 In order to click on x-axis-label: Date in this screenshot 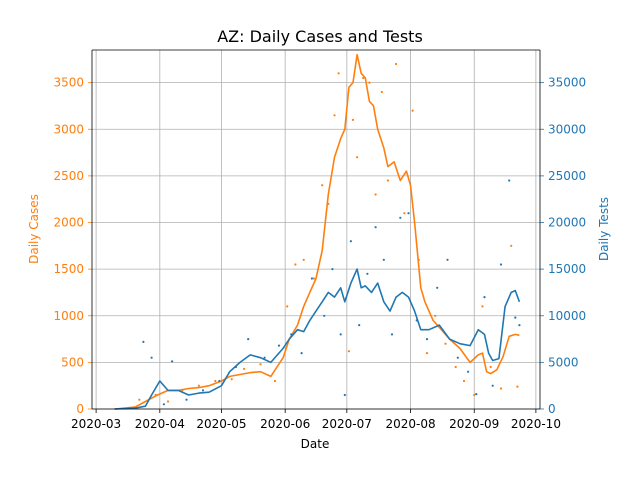, I will do `click(315, 444)`.